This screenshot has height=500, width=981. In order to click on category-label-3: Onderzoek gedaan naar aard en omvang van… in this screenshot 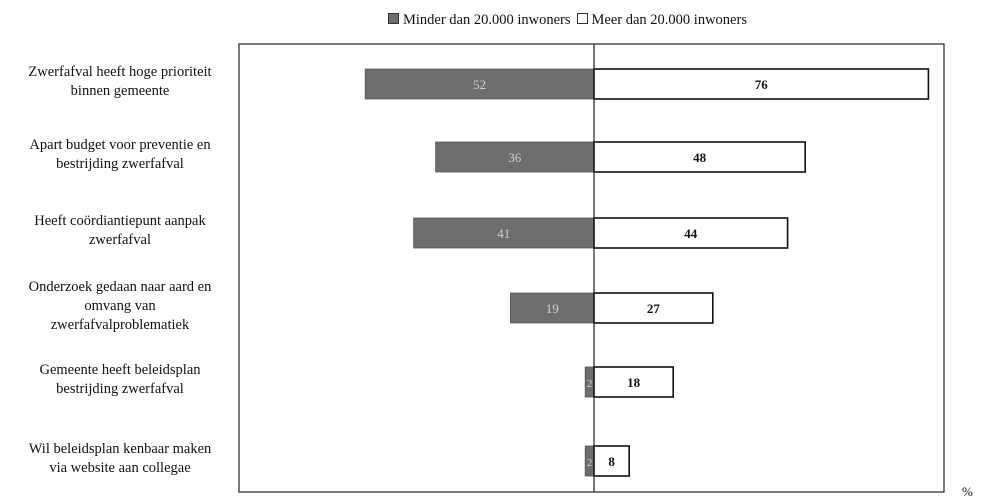, I will do `click(120, 305)`.